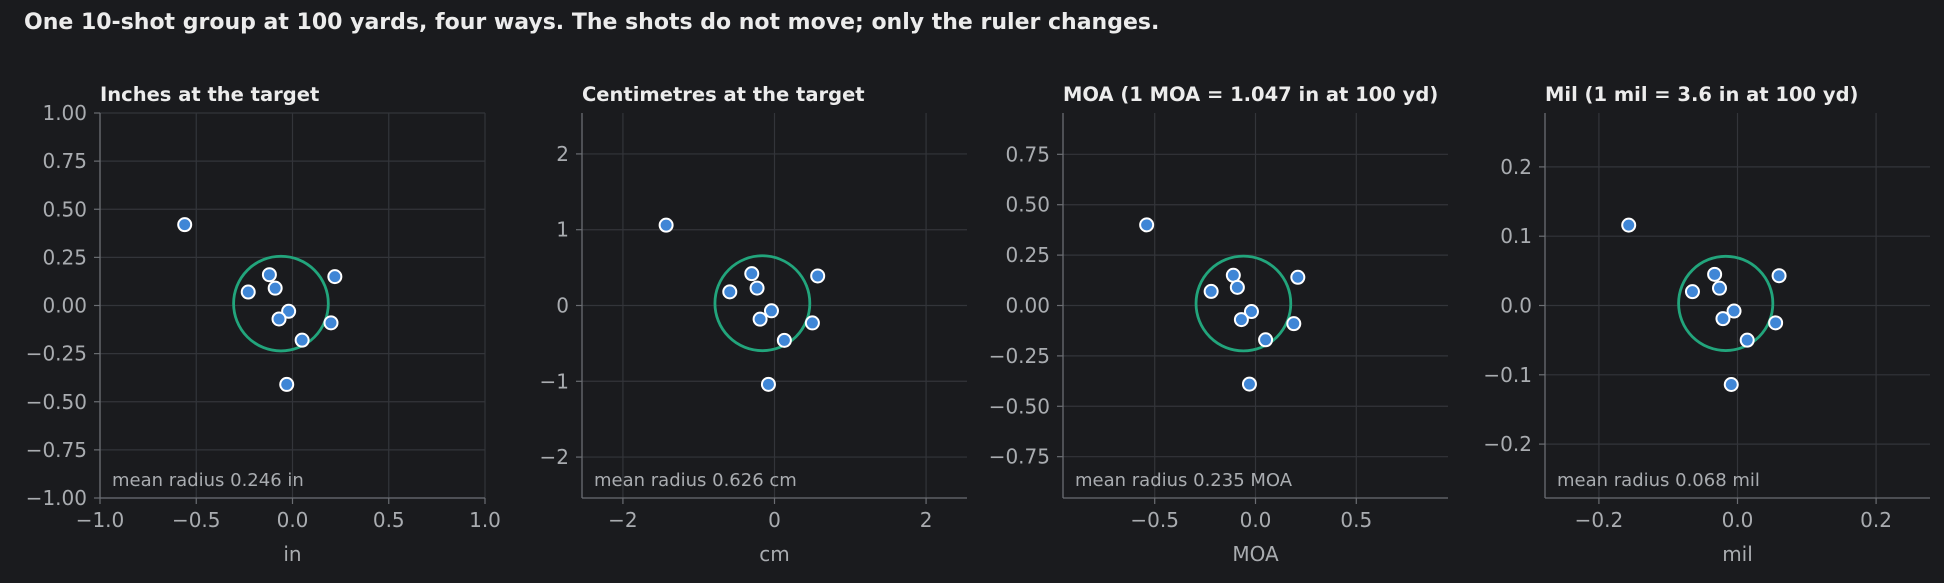 The width and height of the screenshot is (1944, 583). What do you see at coordinates (695, 480) in the screenshot?
I see `mean-radius-label: mean radius 0.626 cm` at bounding box center [695, 480].